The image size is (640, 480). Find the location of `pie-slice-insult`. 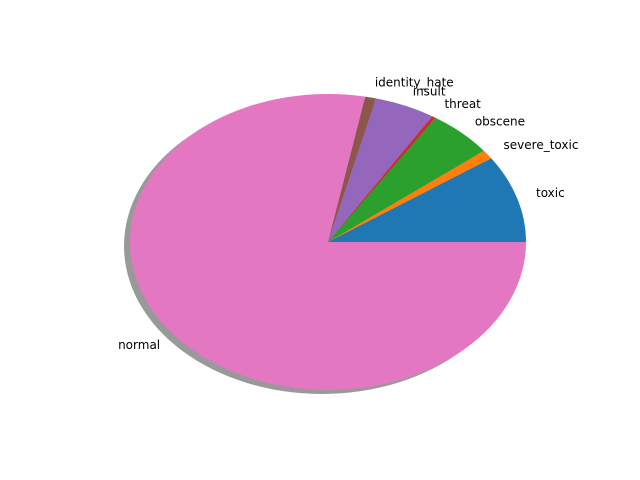

pie-slice-insult is located at coordinates (380, 170).